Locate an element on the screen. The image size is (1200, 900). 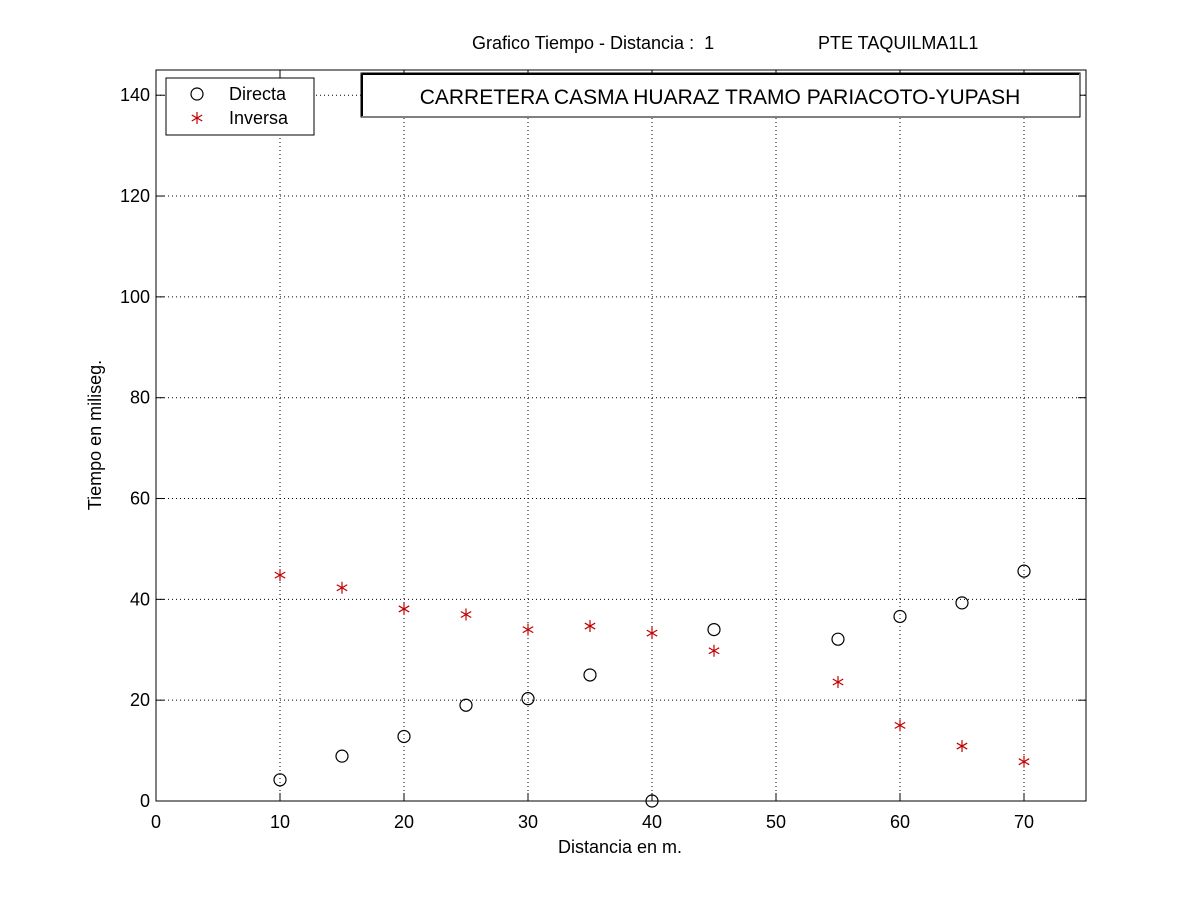
y-tick-label: 40 is located at coordinates (140, 599).